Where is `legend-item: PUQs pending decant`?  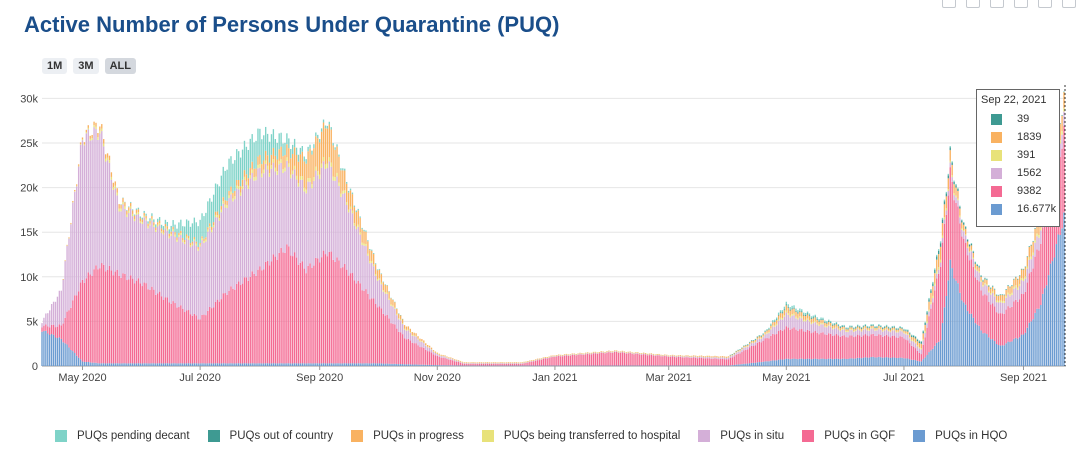
legend-item: PUQs pending decant is located at coordinates (122, 436).